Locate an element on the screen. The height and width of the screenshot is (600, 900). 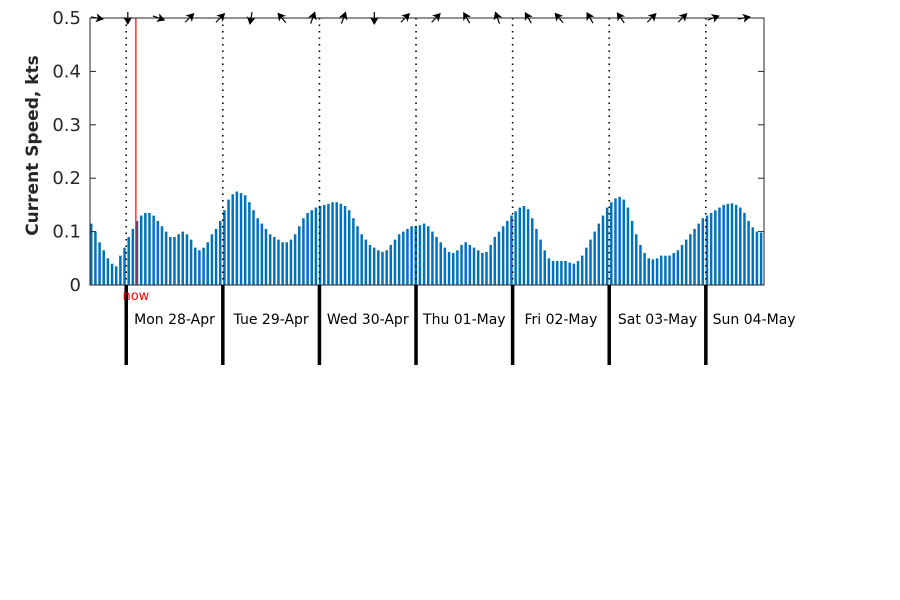
y-tick-label: 0.1 is located at coordinates (66, 232).